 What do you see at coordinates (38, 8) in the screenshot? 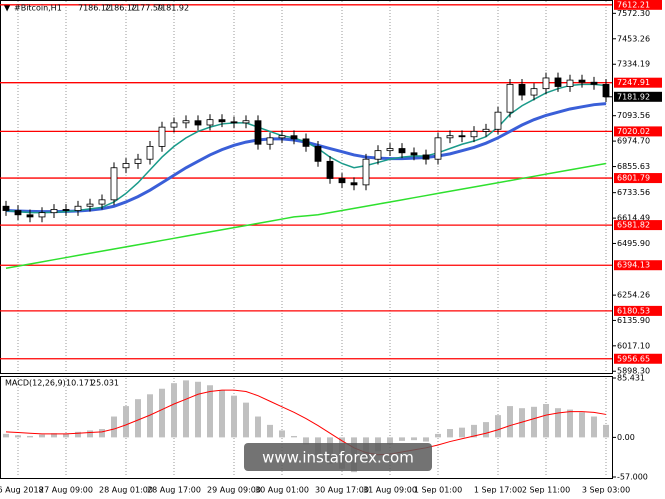
I see `chart-title: #Bitcoin,H1` at bounding box center [38, 8].